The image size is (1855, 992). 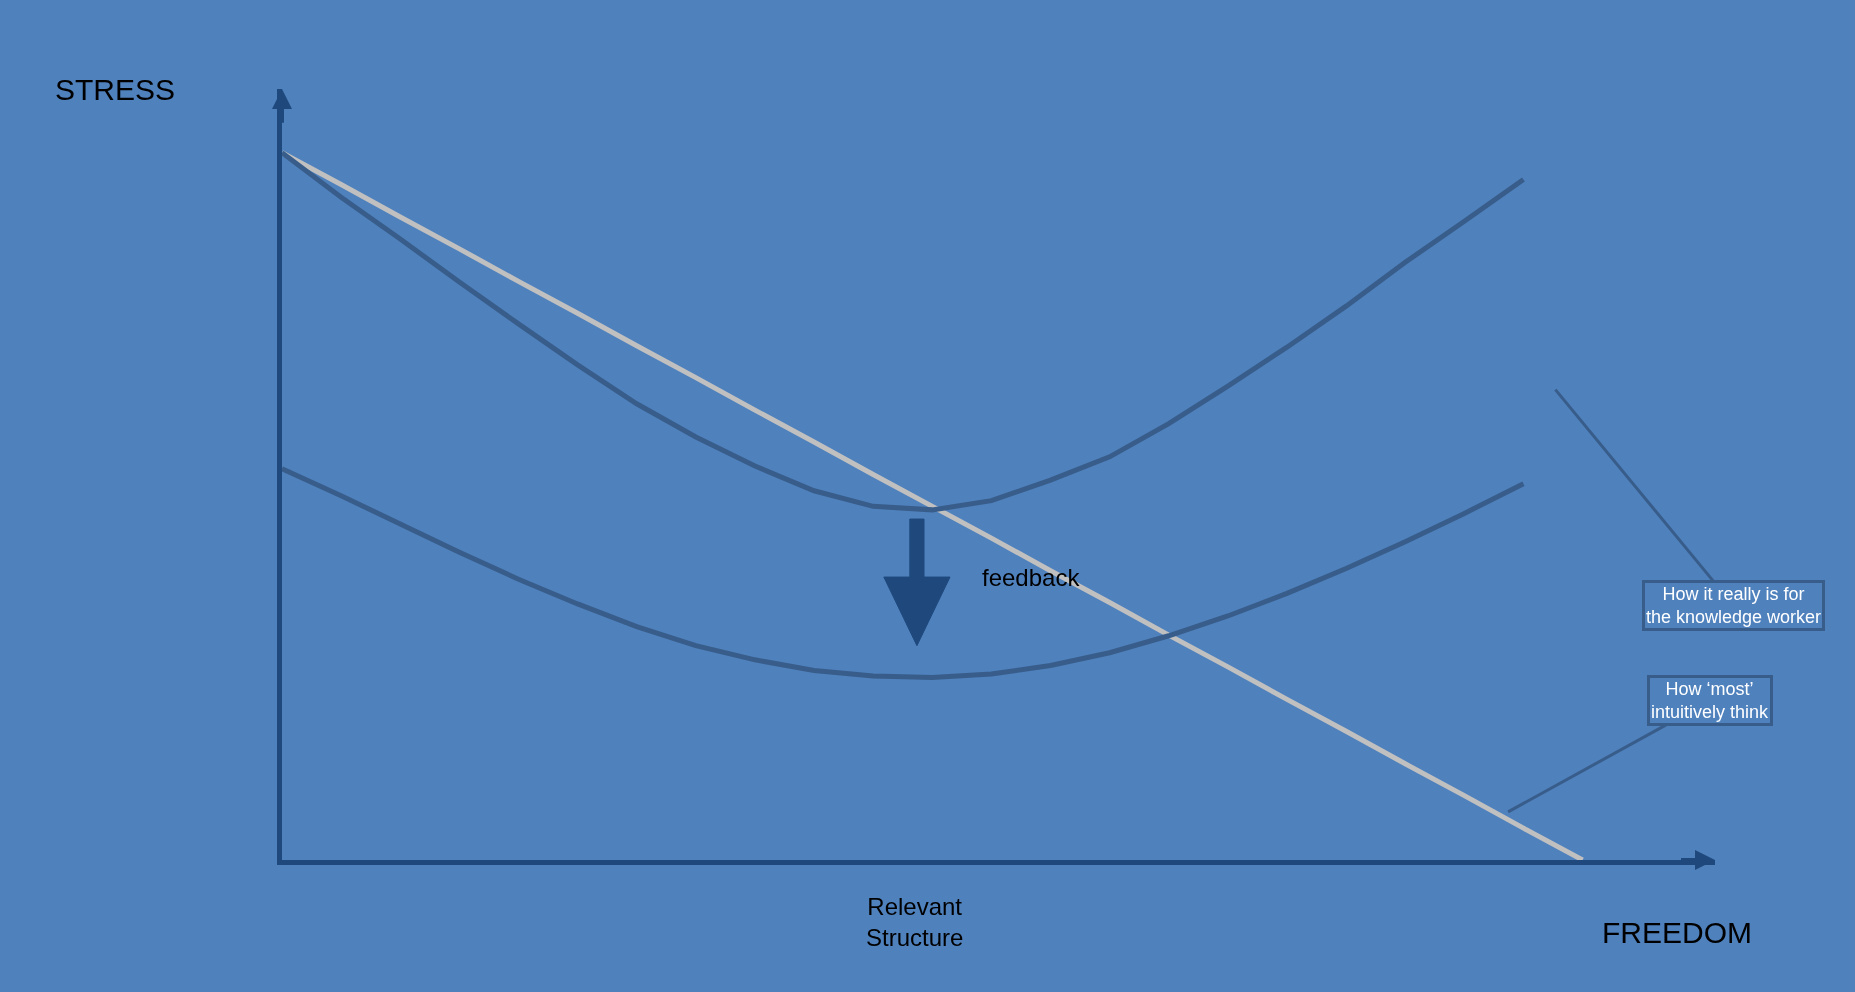 What do you see at coordinates (915, 922) in the screenshot?
I see `text: Relevant Structure` at bounding box center [915, 922].